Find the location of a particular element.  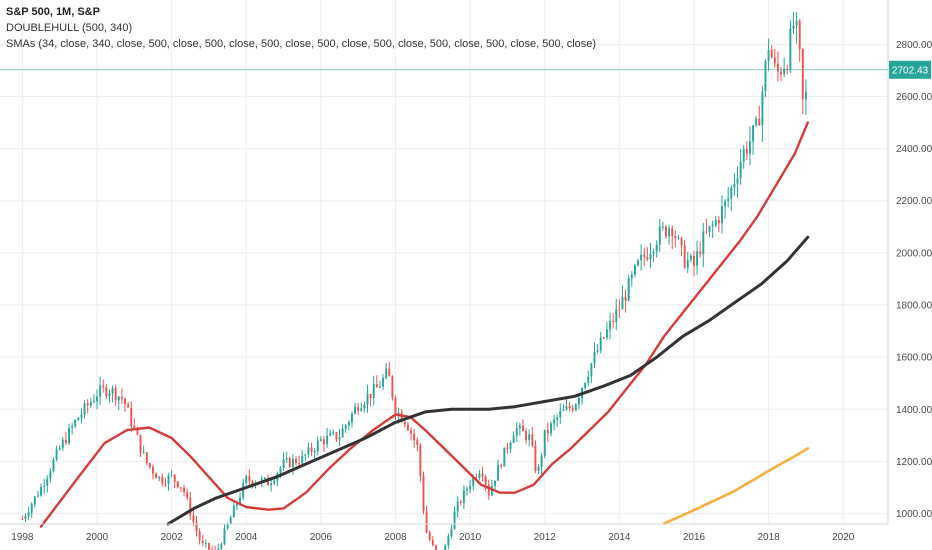

y-tick-label: 1600.00 is located at coordinates (914, 358).